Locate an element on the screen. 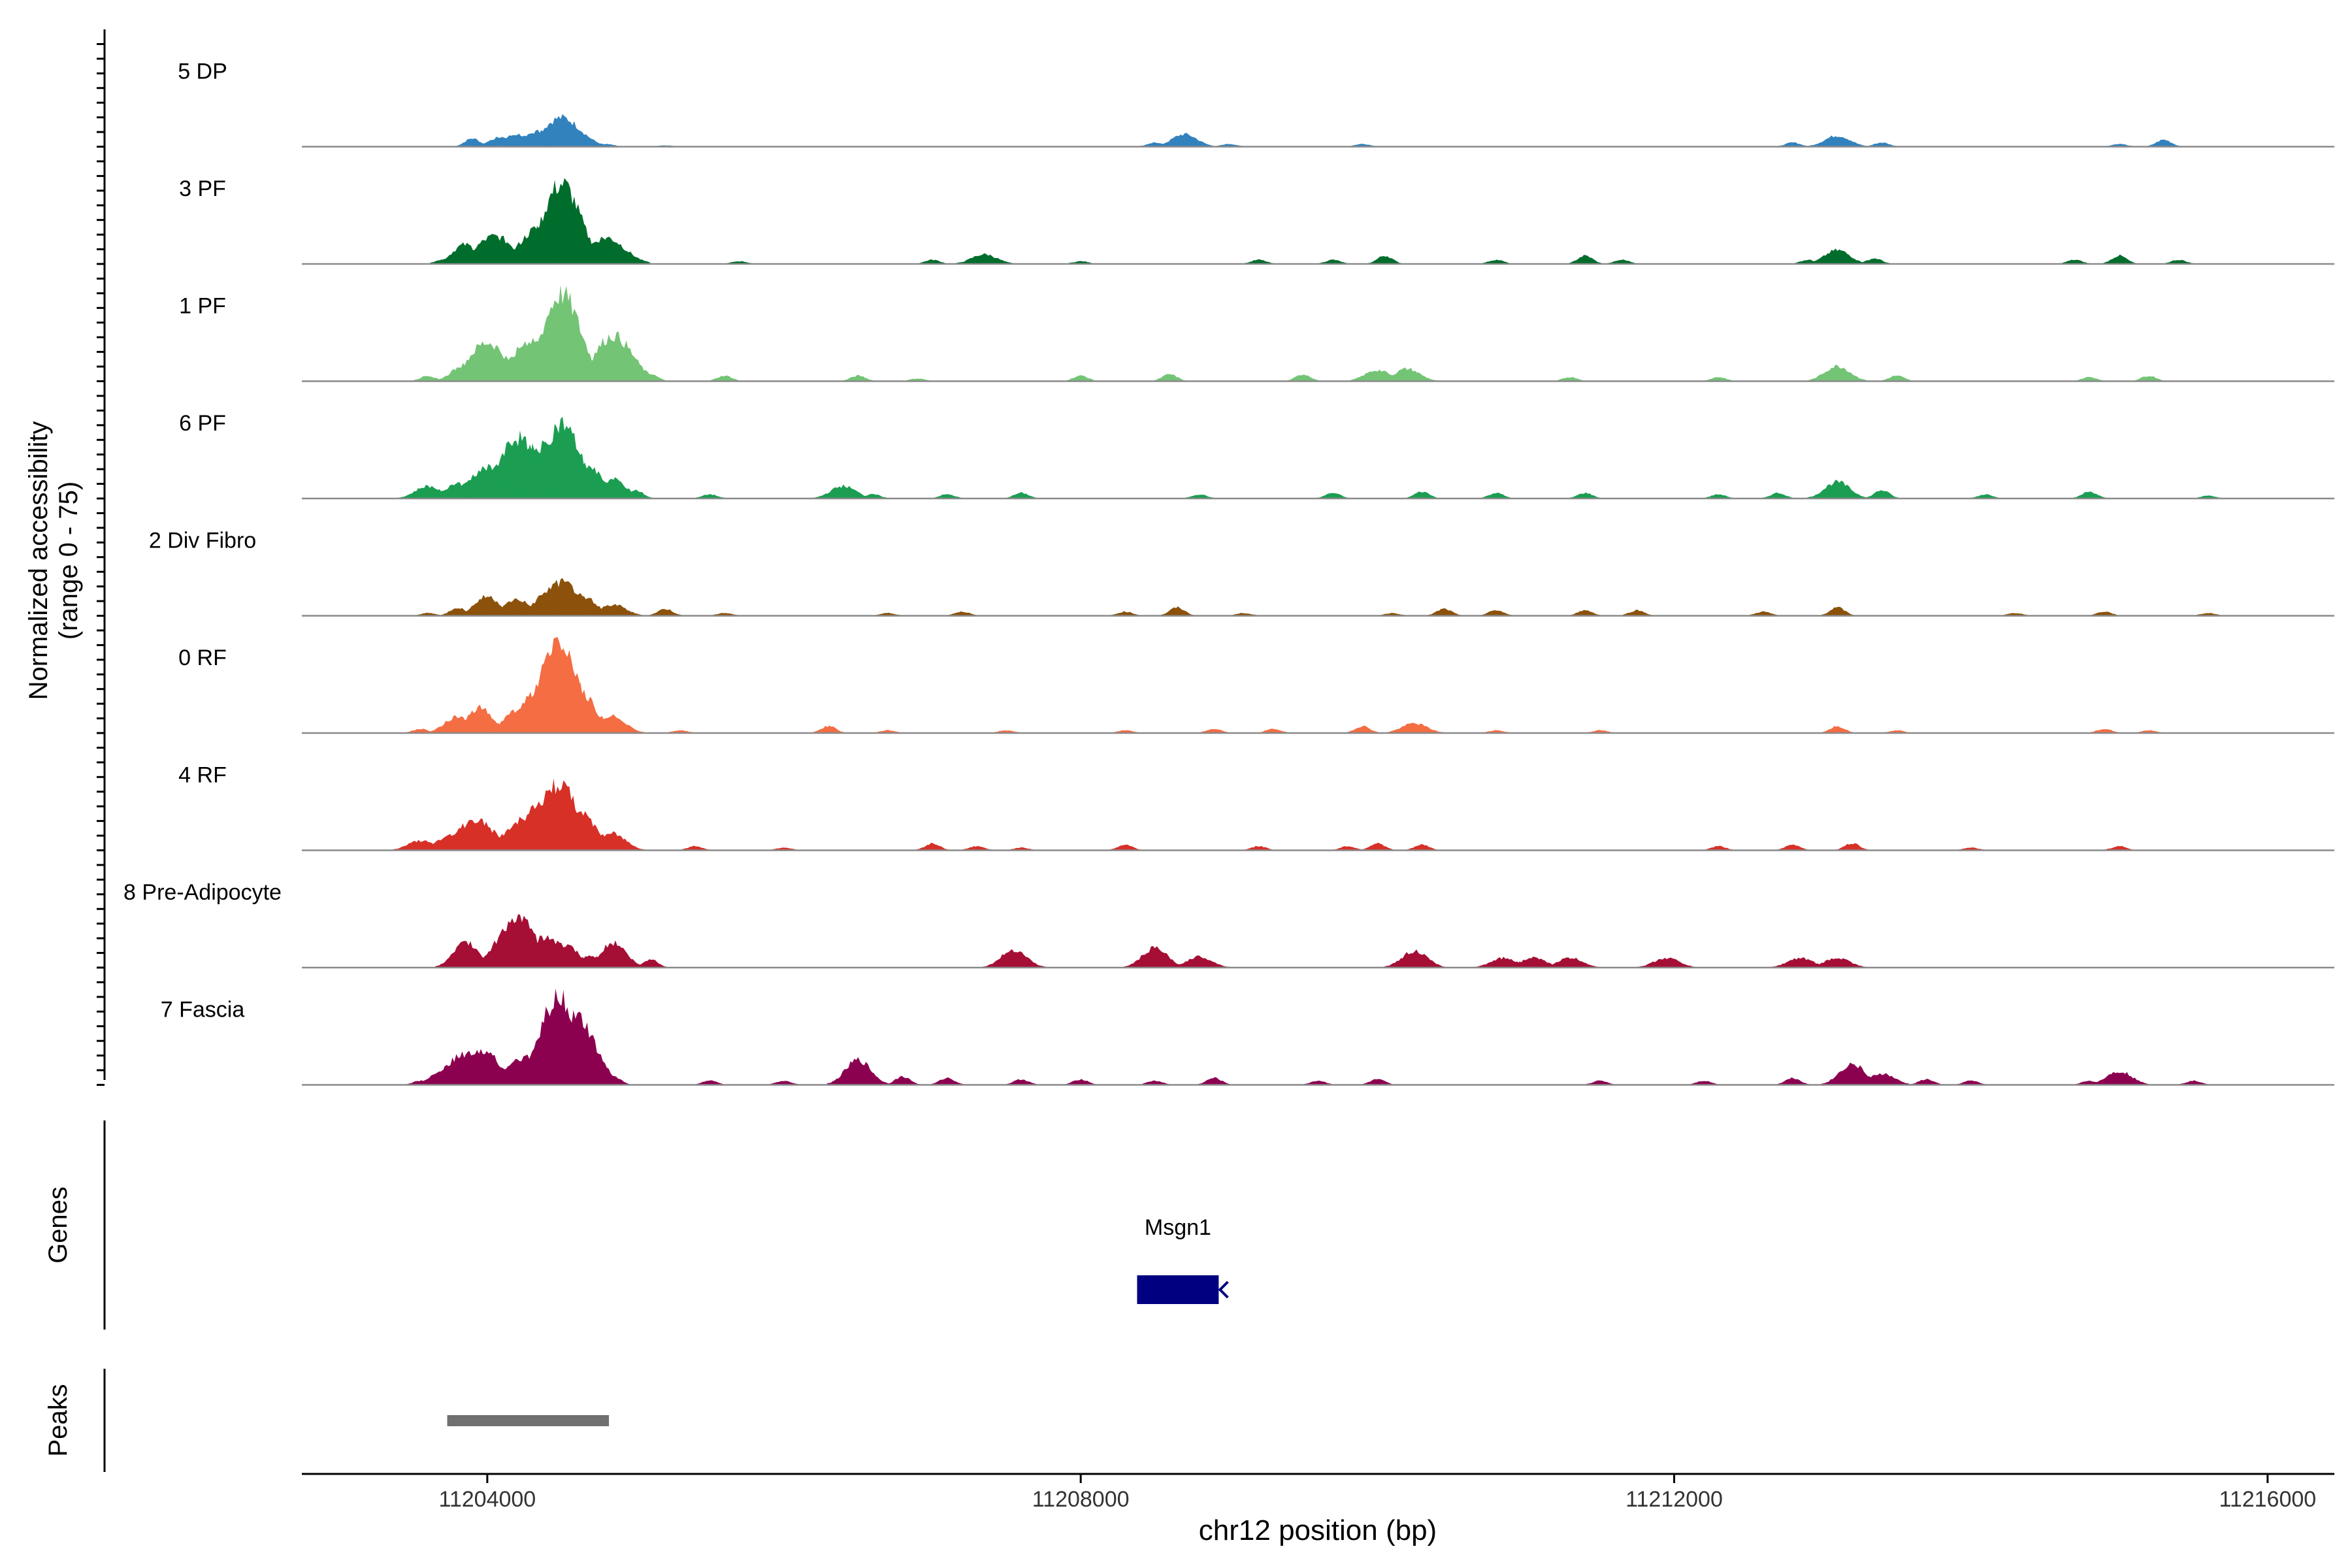 This screenshot has width=2352, height=1568. x-axis-title: chr12 position (bp) is located at coordinates (1318, 1530).